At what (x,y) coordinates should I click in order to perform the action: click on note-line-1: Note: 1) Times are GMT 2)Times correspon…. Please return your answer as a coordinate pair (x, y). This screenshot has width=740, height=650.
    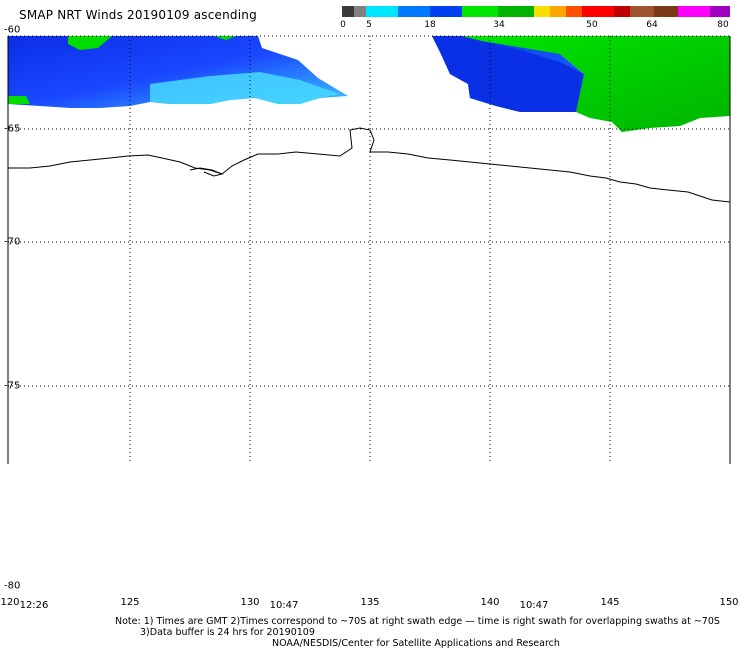
    Looking at the image, I should click on (417, 621).